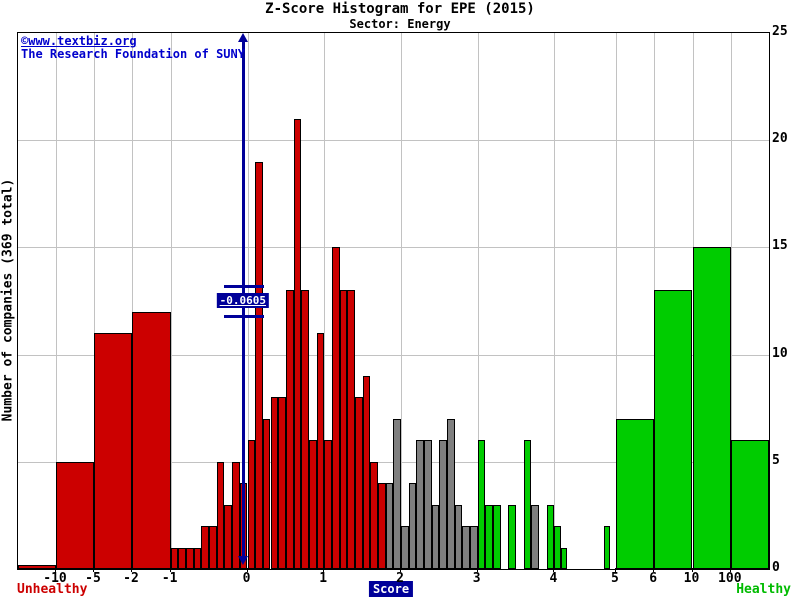  I want to click on y-axis-tick-label: 0, so click(776, 567).